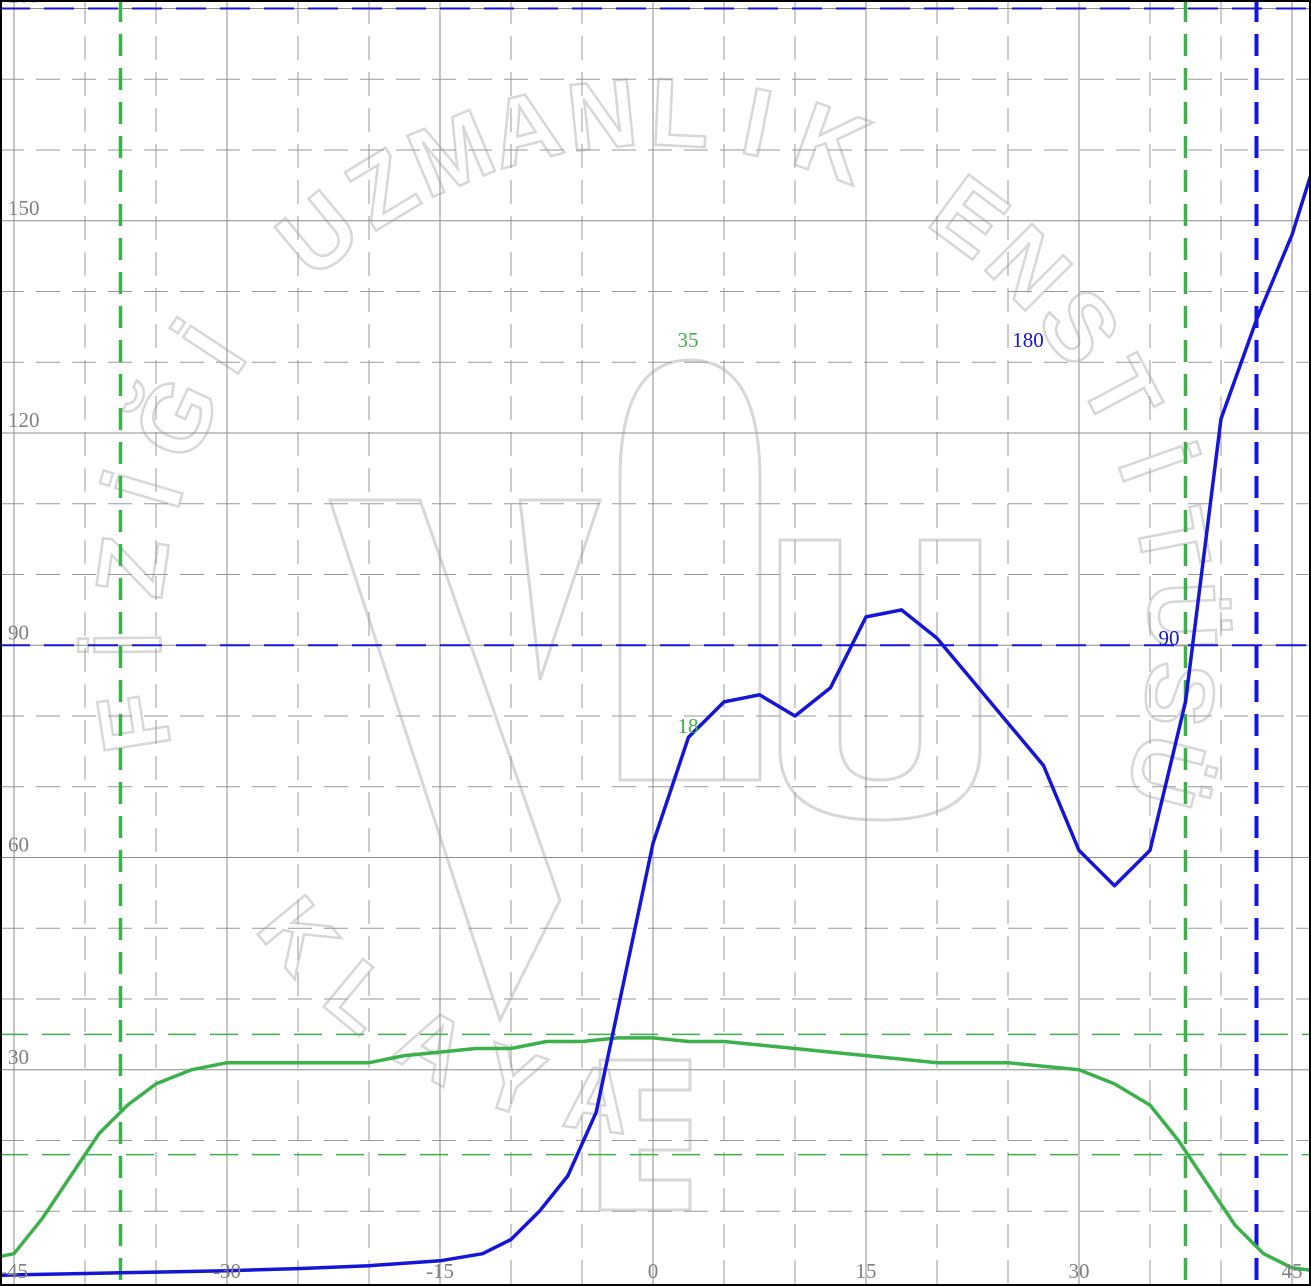 This screenshot has height=1286, width=1311. What do you see at coordinates (688, 340) in the screenshot?
I see `level-label: 35` at bounding box center [688, 340].